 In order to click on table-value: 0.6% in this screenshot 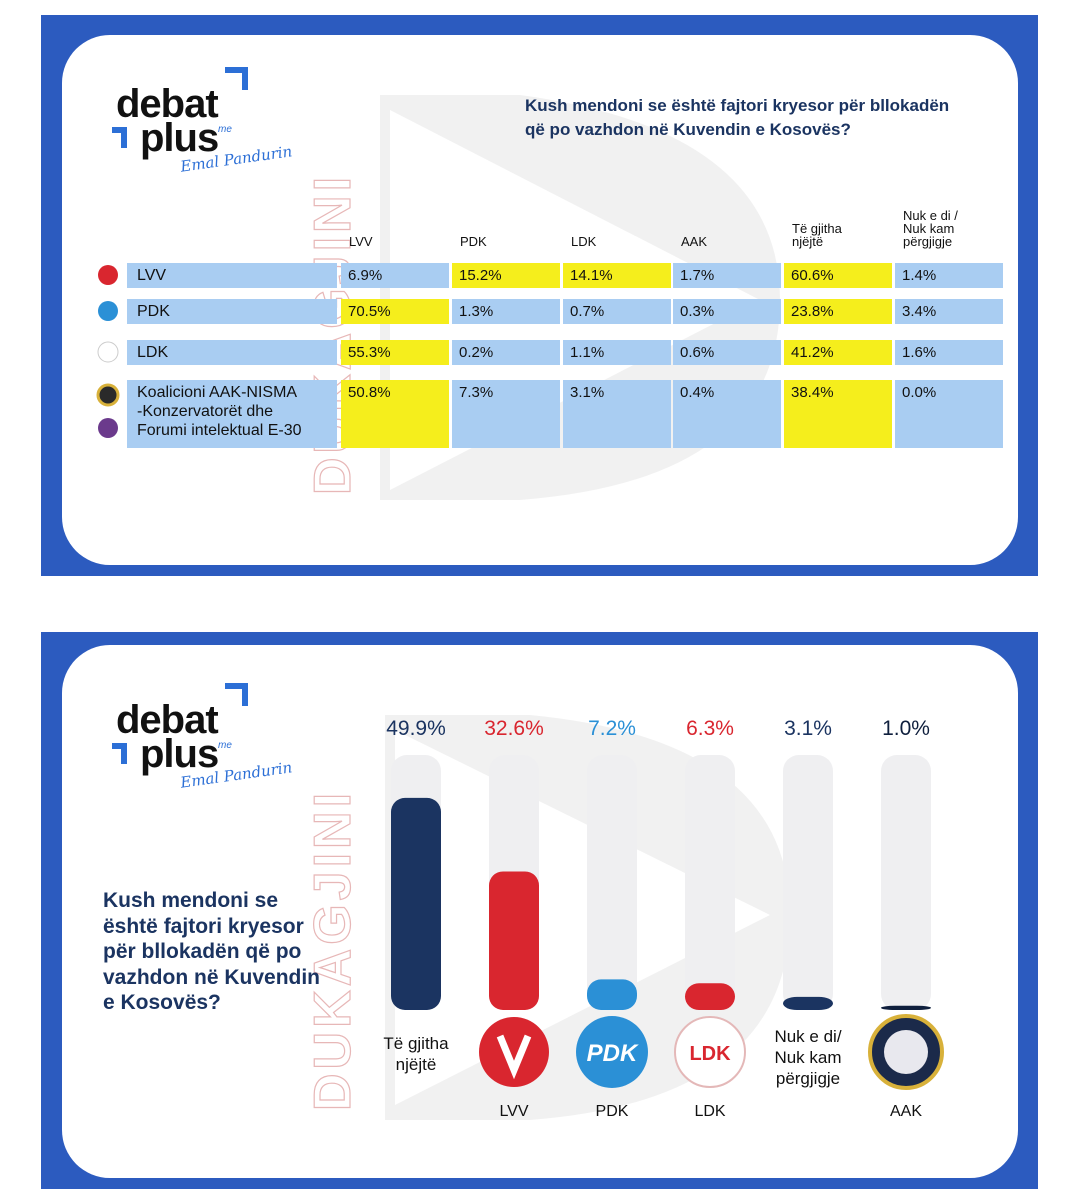, I will do `click(697, 352)`.